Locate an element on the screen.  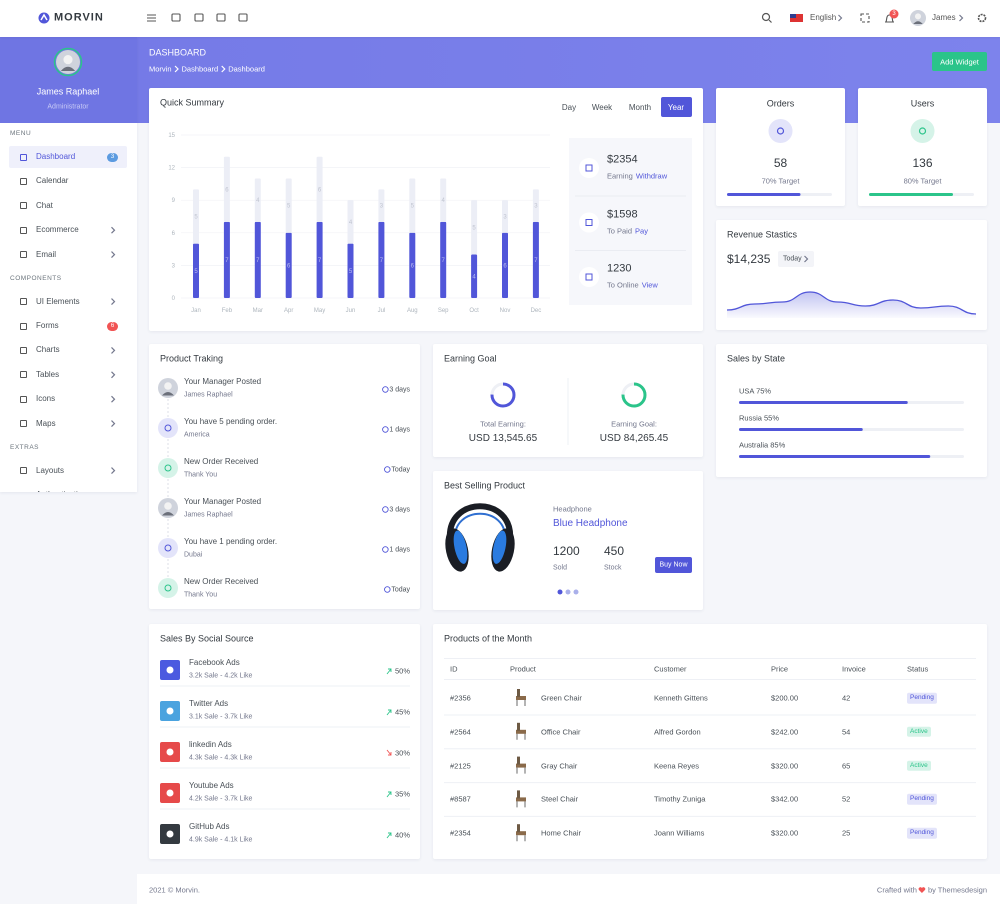
fullscreen-icon is located at coordinates (865, 18).